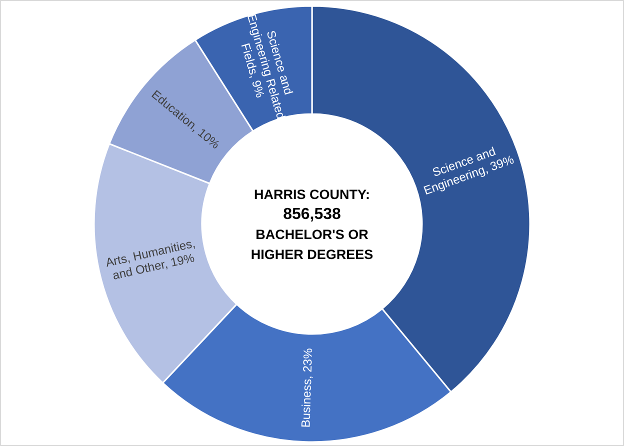 The image size is (624, 446). What do you see at coordinates (312, 194) in the screenshot?
I see `text: HARRIS COUNTY:` at bounding box center [312, 194].